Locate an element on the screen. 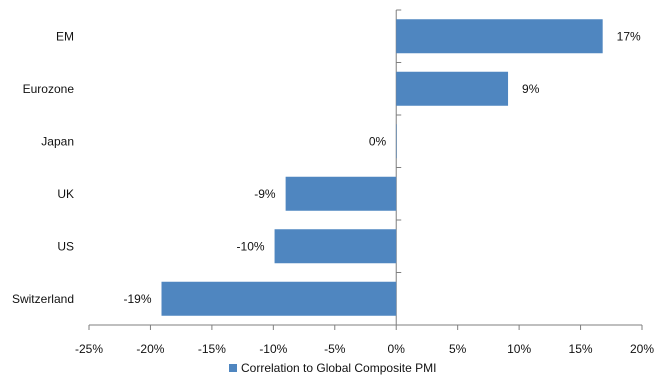  category-label: EM is located at coordinates (65, 36).